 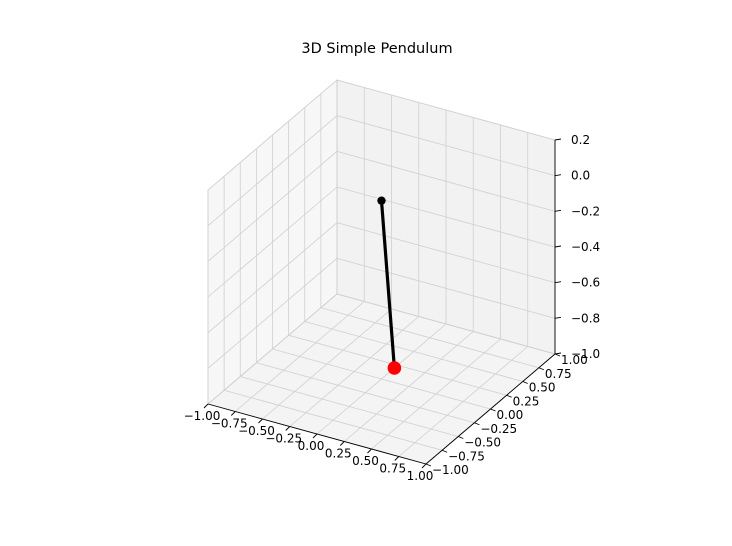 I want to click on x-tick-label: −0.75, so click(x=229, y=424).